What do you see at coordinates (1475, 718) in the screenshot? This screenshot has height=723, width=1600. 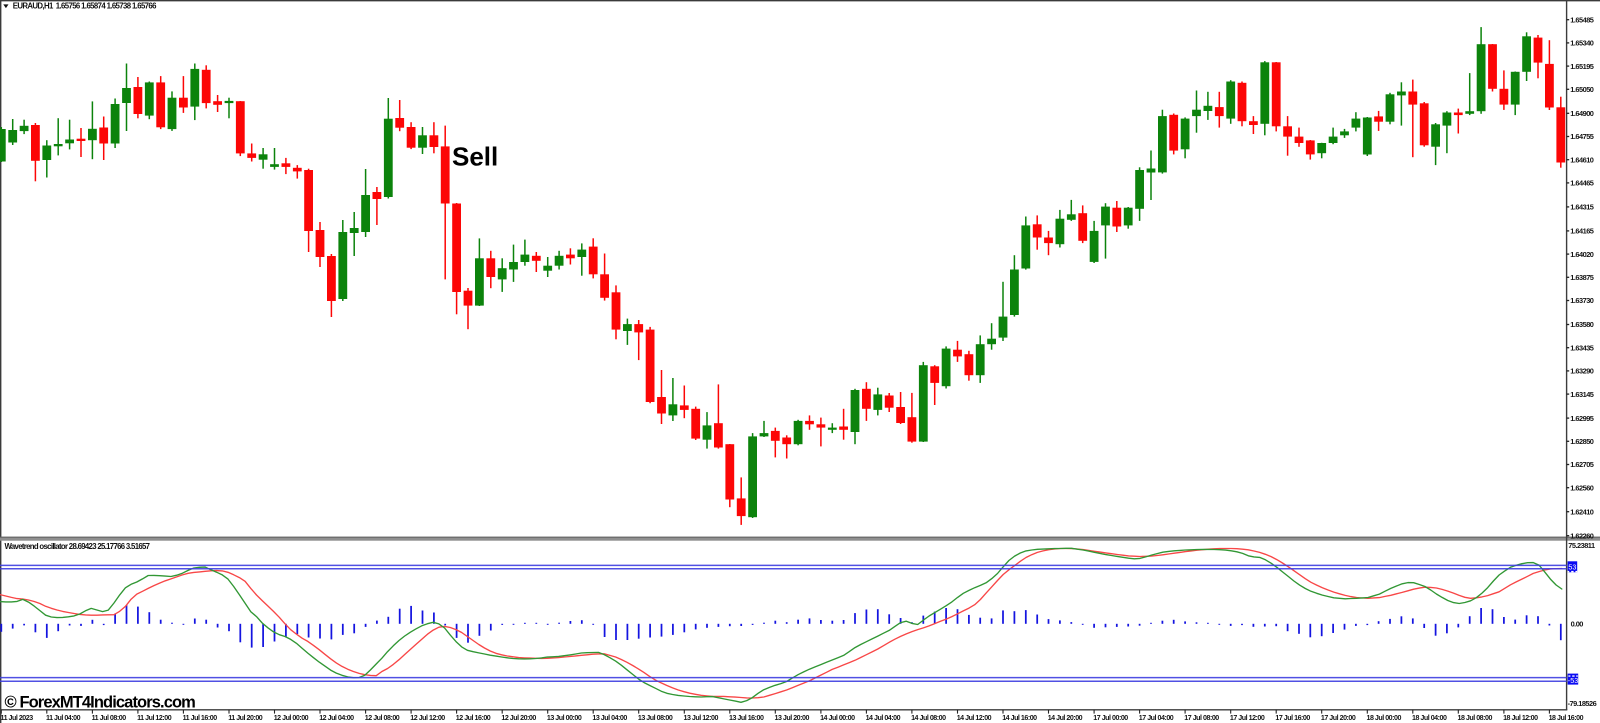 I see `svg-text: 18 Jul 08:00` at bounding box center [1475, 718].